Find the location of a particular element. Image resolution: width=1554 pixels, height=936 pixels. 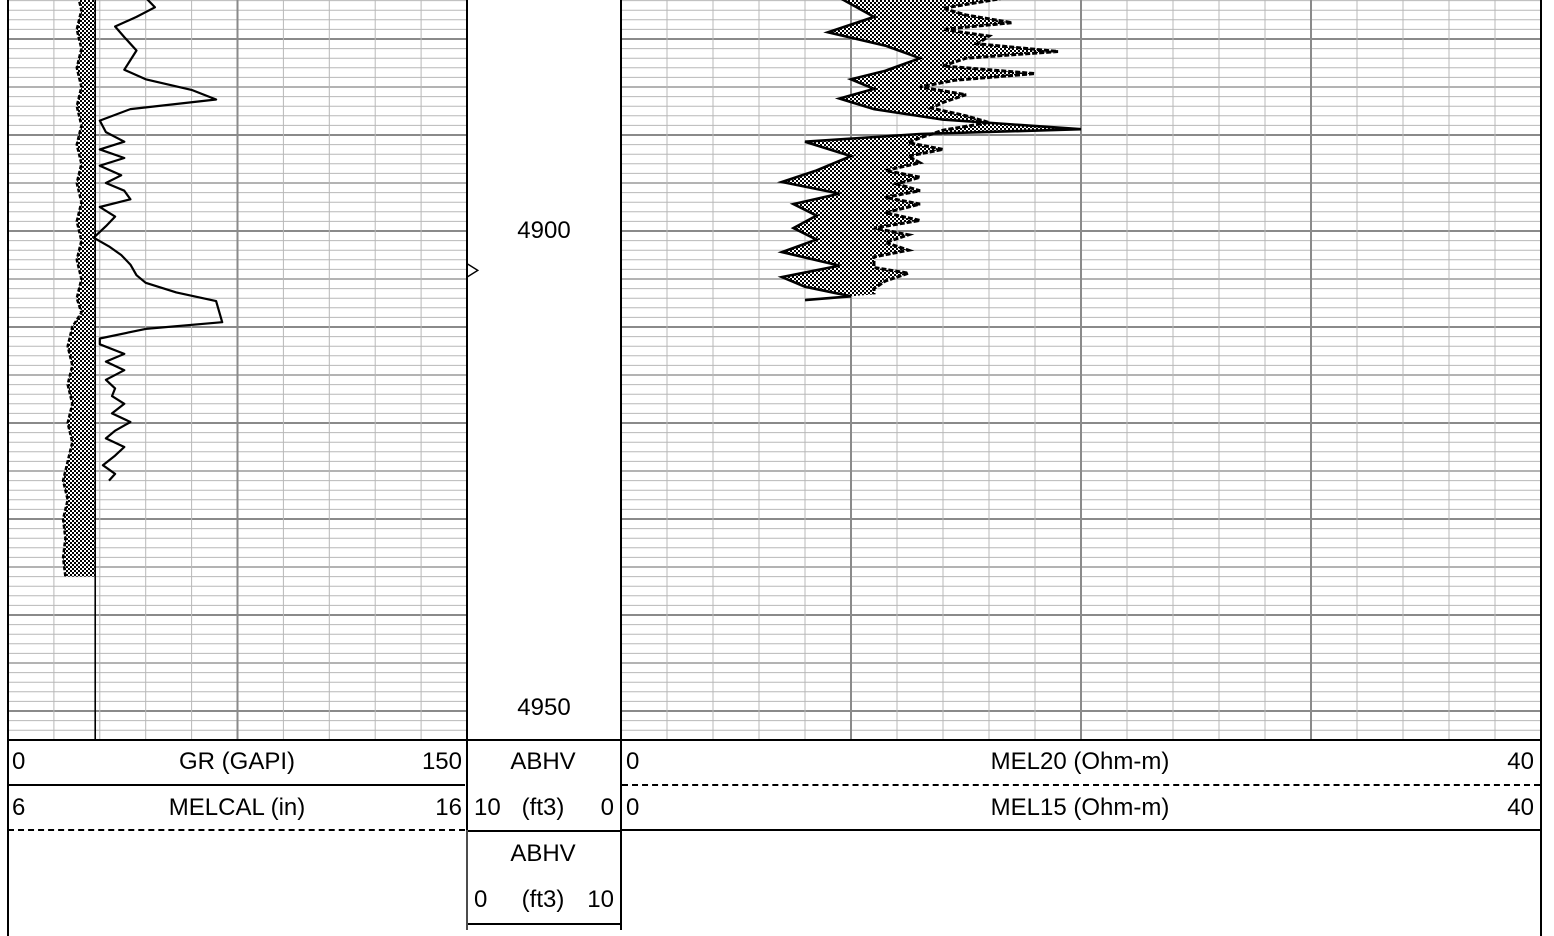

abhv1-header-line is located at coordinates (544, 831).